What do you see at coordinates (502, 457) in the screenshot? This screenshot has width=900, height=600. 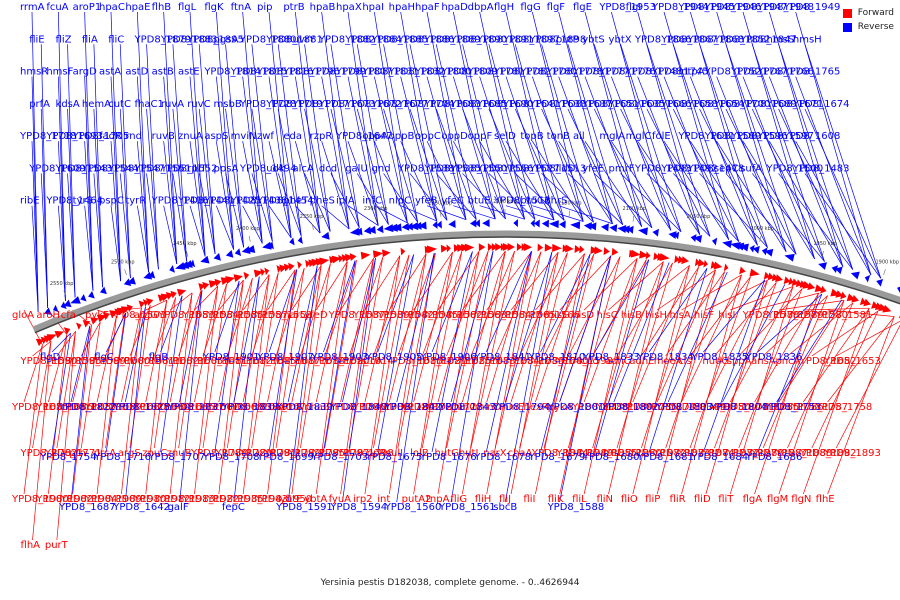 I see `reverse-gene-label: YPD8_1678` at bounding box center [502, 457].